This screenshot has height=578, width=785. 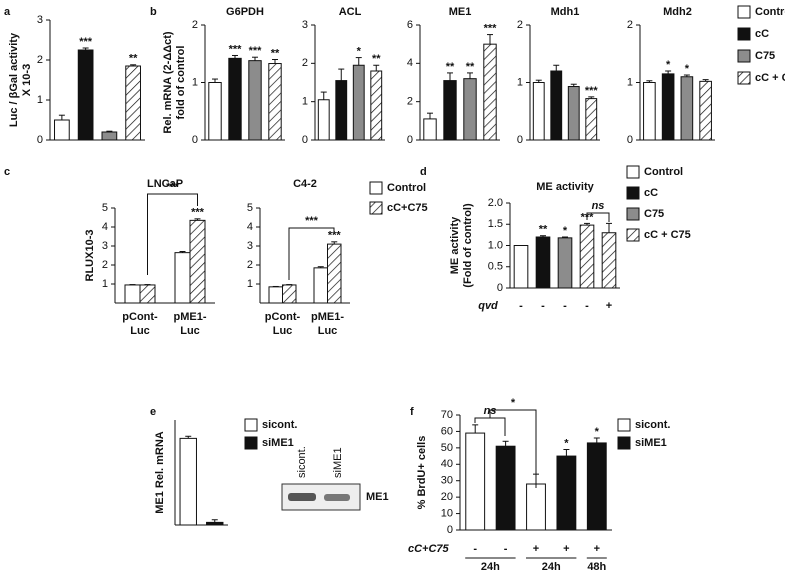 I want to click on y-tick-label: 10, so click(x=447, y=513).